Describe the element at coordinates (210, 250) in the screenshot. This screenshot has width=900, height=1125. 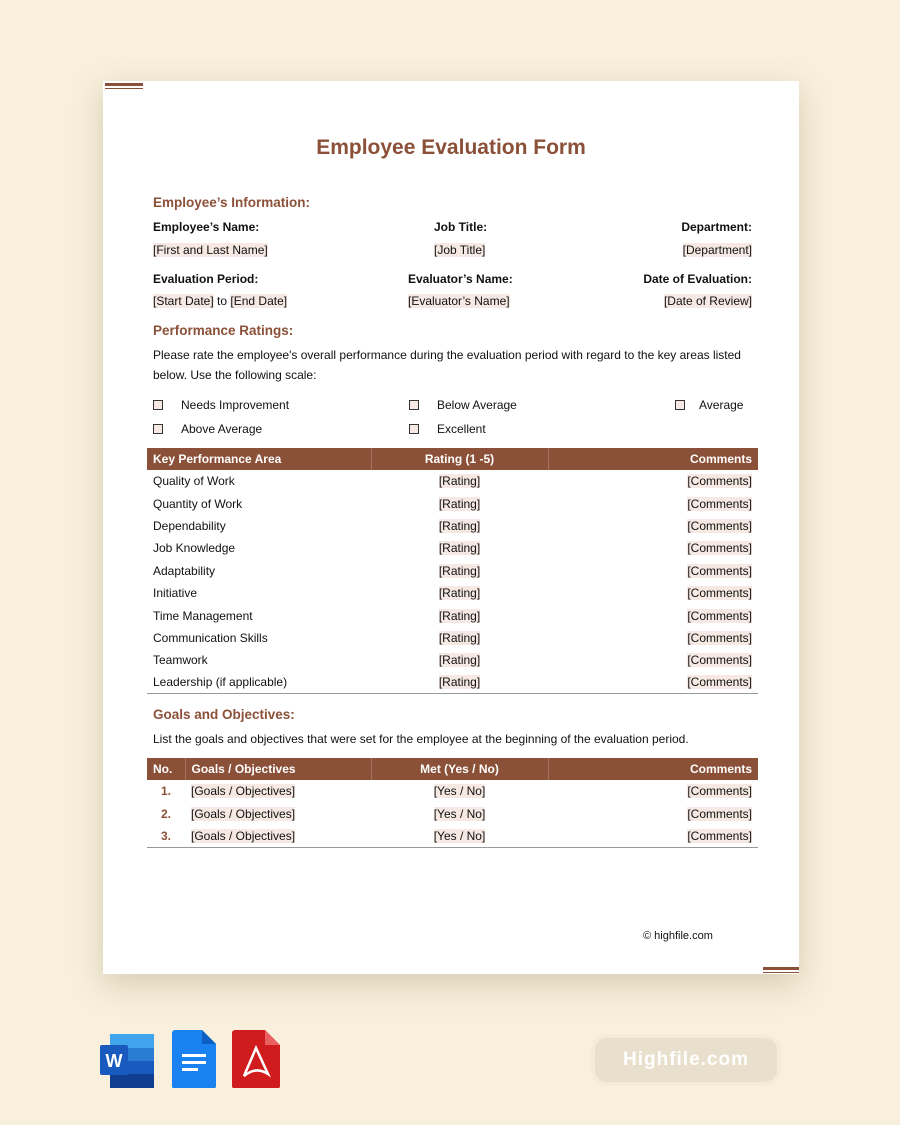
I see `employee-name-field: [First and Last Name]` at that location.